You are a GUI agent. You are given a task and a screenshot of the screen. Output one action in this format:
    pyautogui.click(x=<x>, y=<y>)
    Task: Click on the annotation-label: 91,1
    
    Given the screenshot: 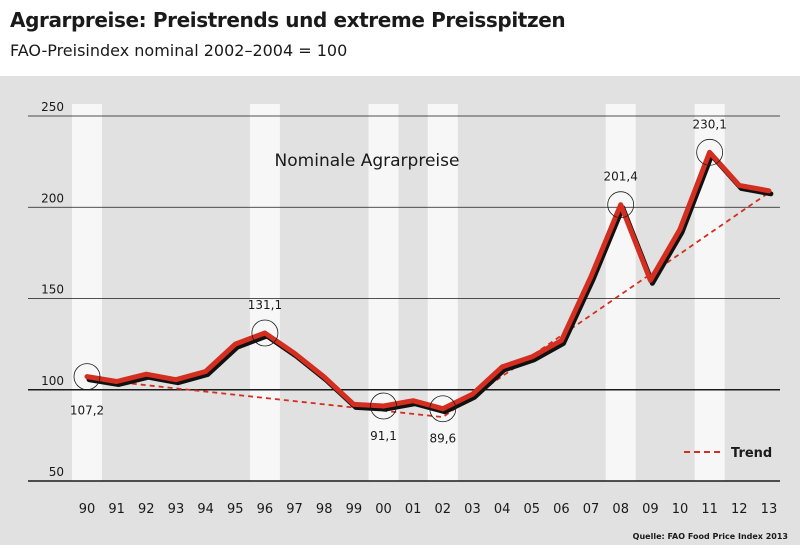 What is the action you would take?
    pyautogui.click(x=383, y=436)
    